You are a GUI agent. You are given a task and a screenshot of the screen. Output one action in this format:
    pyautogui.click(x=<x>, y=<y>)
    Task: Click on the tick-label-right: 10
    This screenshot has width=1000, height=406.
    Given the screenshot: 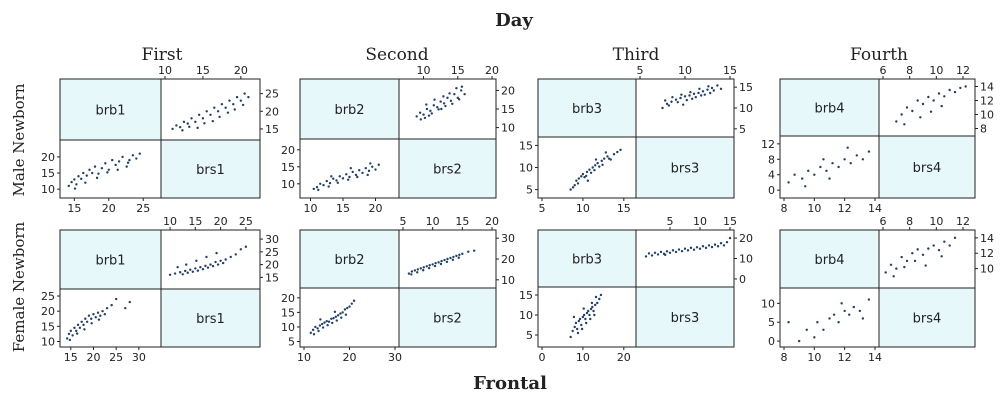 What is the action you would take?
    pyautogui.click(x=746, y=108)
    